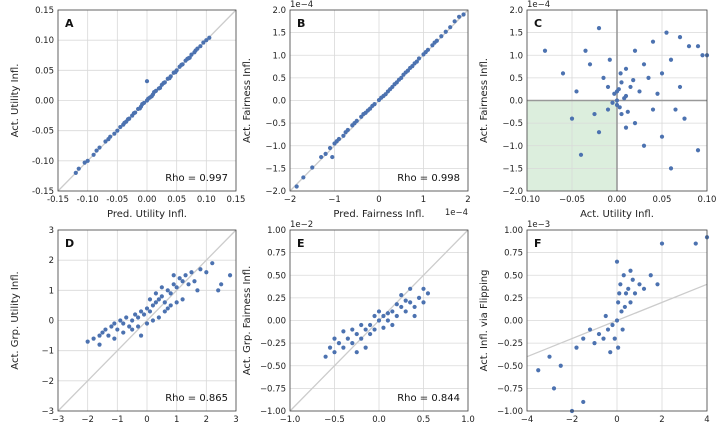 Image resolution: width=720 pixels, height=429 pixels. I want to click on panel-letter: D, so click(69, 243).